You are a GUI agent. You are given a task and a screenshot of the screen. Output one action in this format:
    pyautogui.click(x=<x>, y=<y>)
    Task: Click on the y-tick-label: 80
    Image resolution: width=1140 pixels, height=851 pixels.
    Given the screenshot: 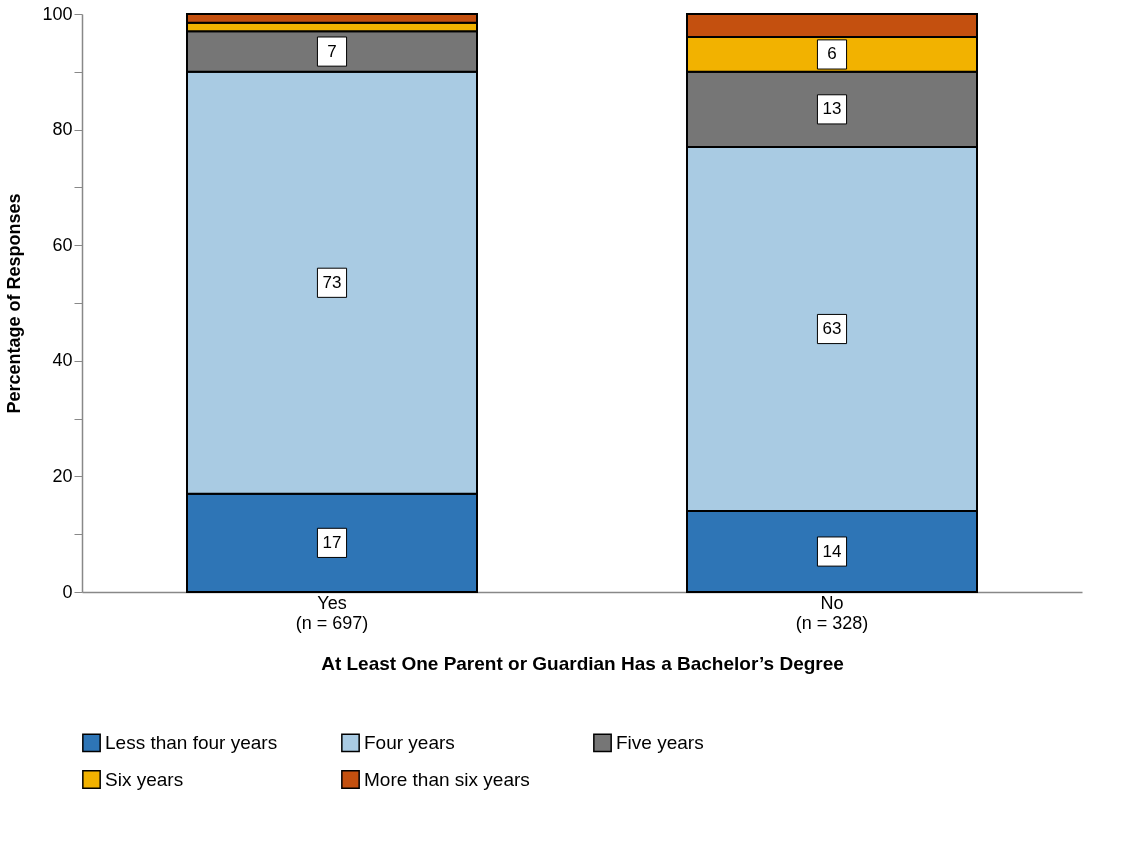 What is the action you would take?
    pyautogui.click(x=62, y=129)
    